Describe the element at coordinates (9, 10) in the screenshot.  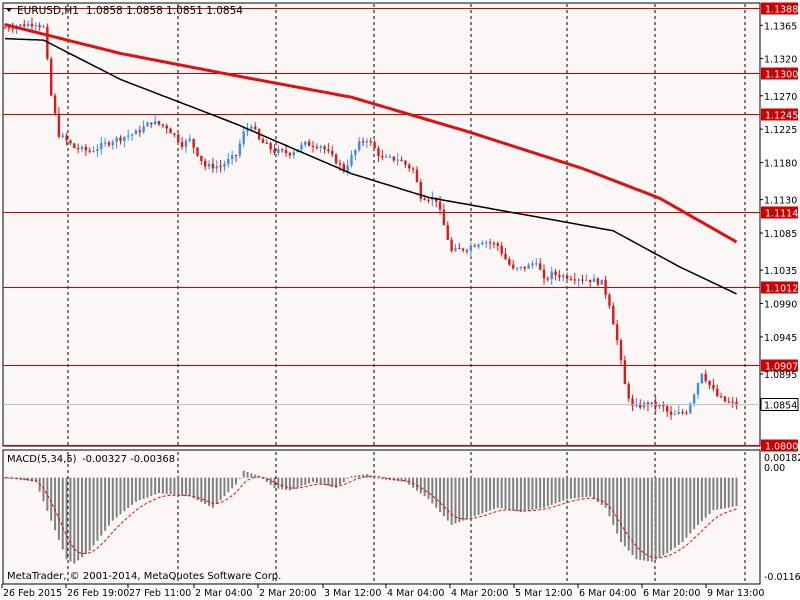
I see `collapse-triangle-icon` at that location.